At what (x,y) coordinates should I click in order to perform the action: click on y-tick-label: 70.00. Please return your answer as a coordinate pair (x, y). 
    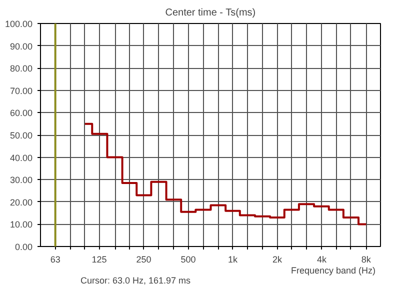
    Looking at the image, I should click on (21, 91).